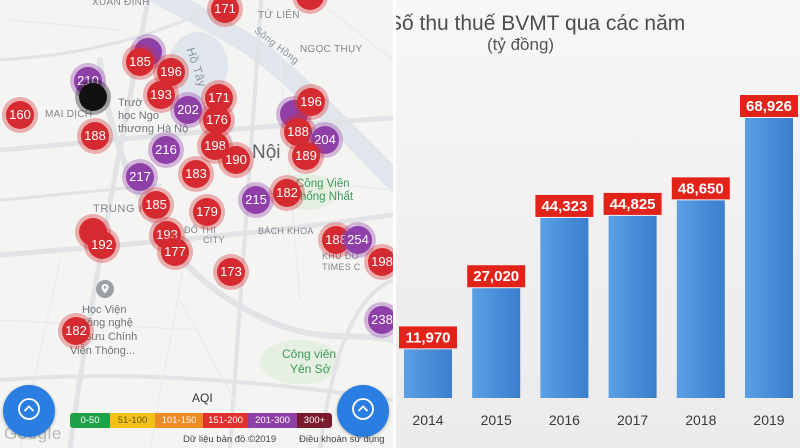 This screenshot has height=448, width=800. Describe the element at coordinates (104, 310) in the screenshot. I see `place-label-academy-1: Học Viện` at that location.